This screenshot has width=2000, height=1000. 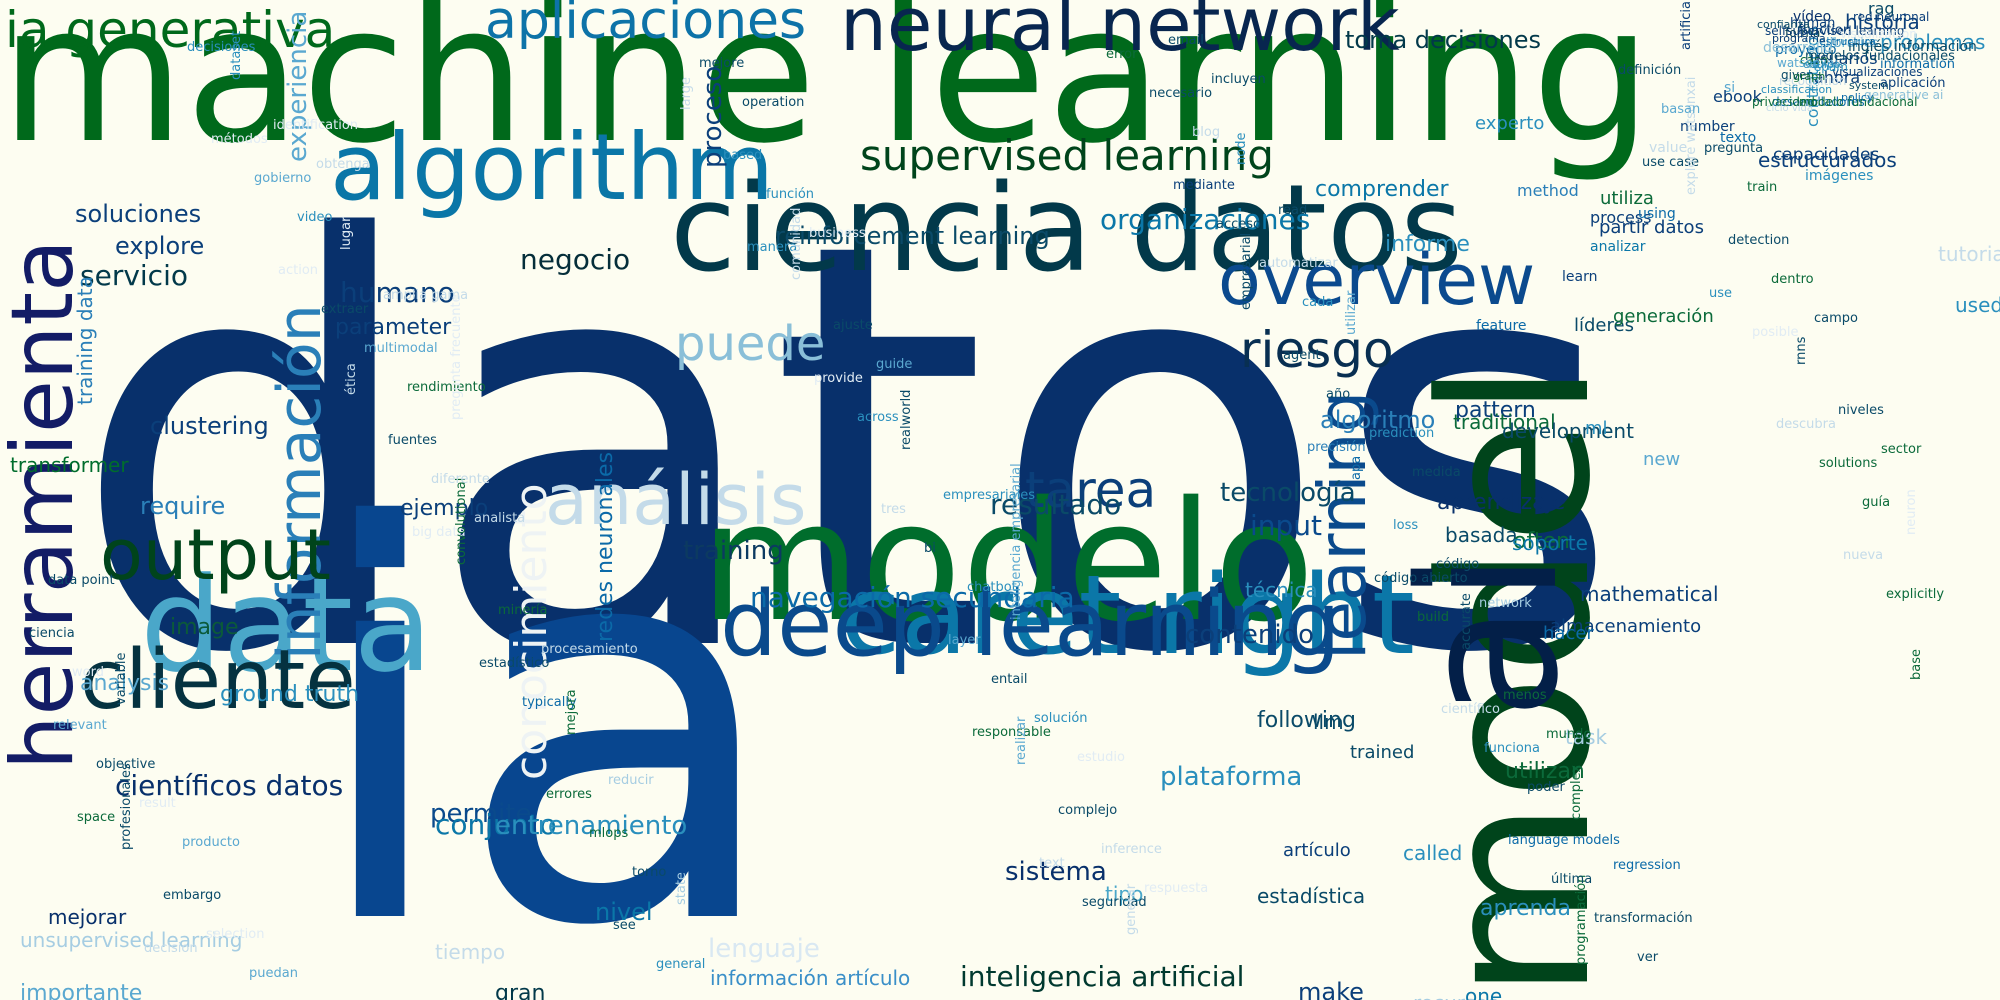 I want to click on word-15: aplicaciones, so click(x=646, y=25).